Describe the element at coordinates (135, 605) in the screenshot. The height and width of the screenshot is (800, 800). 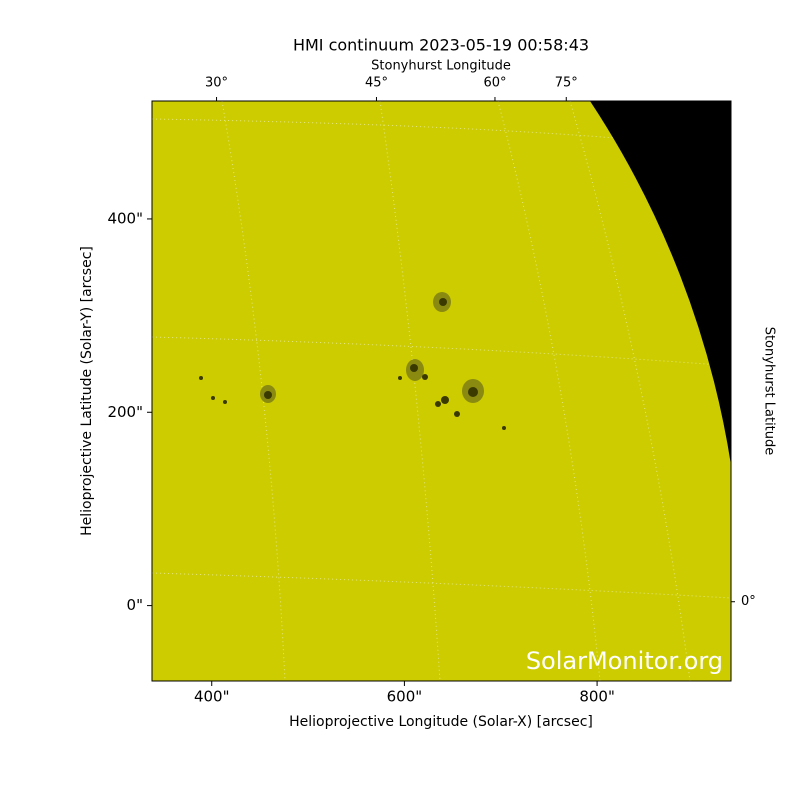
I see `y-tick-label: 0"` at that location.